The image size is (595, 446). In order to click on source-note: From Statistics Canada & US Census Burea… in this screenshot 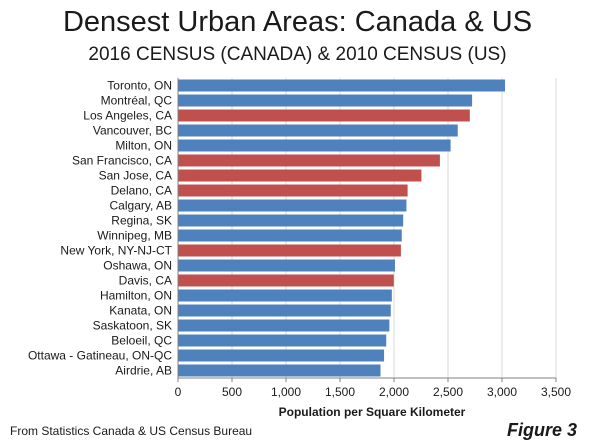, I will do `click(131, 431)`.